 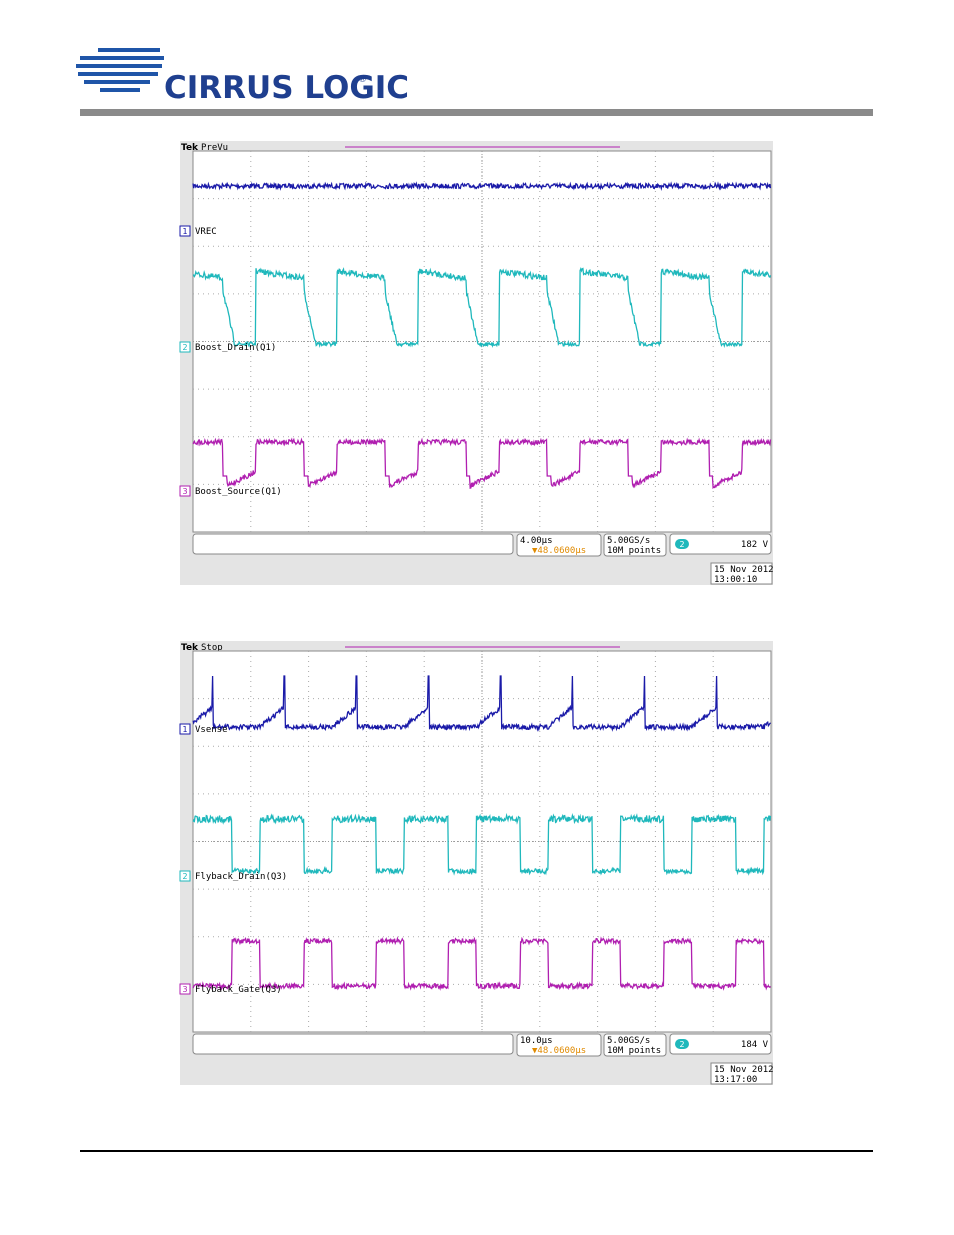 I want to click on header-rule, so click(x=476, y=112).